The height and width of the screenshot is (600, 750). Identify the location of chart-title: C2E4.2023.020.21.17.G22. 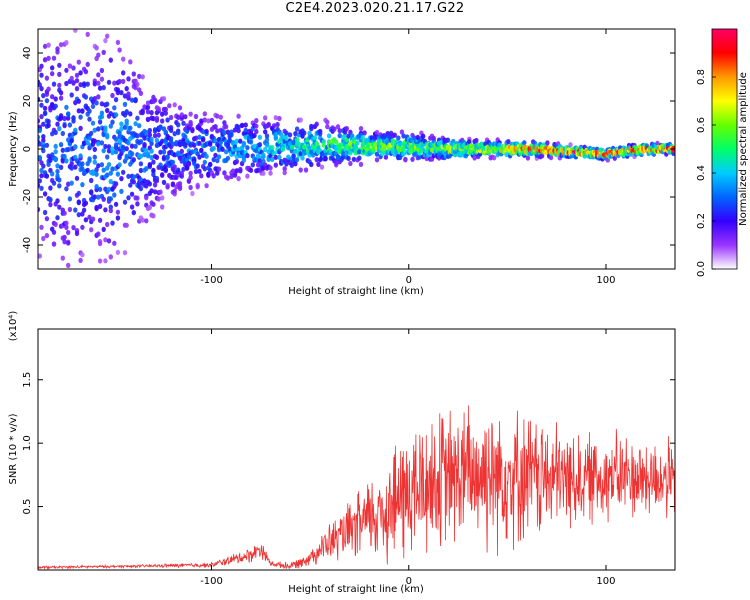
(375, 8).